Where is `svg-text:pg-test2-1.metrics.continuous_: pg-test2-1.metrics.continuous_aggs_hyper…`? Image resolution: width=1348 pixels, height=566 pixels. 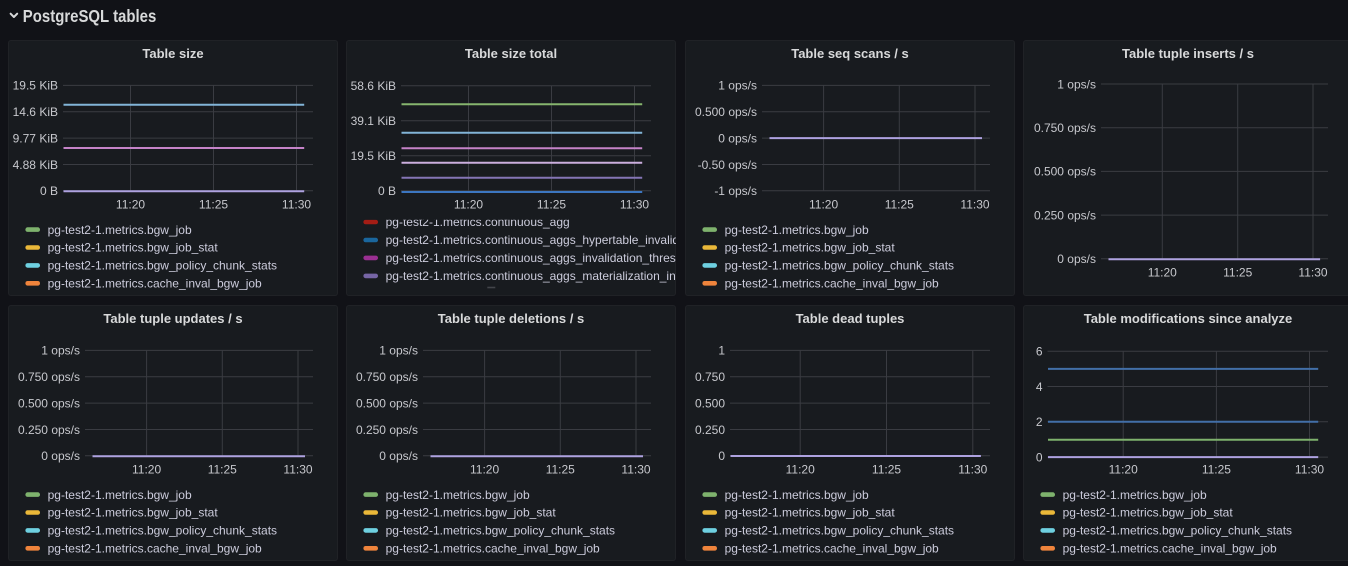
svg-text:pg-test2-1.metrics.continuous_: pg-test2-1.metrics.continuous_aggs_hyper… is located at coordinates (531, 240).